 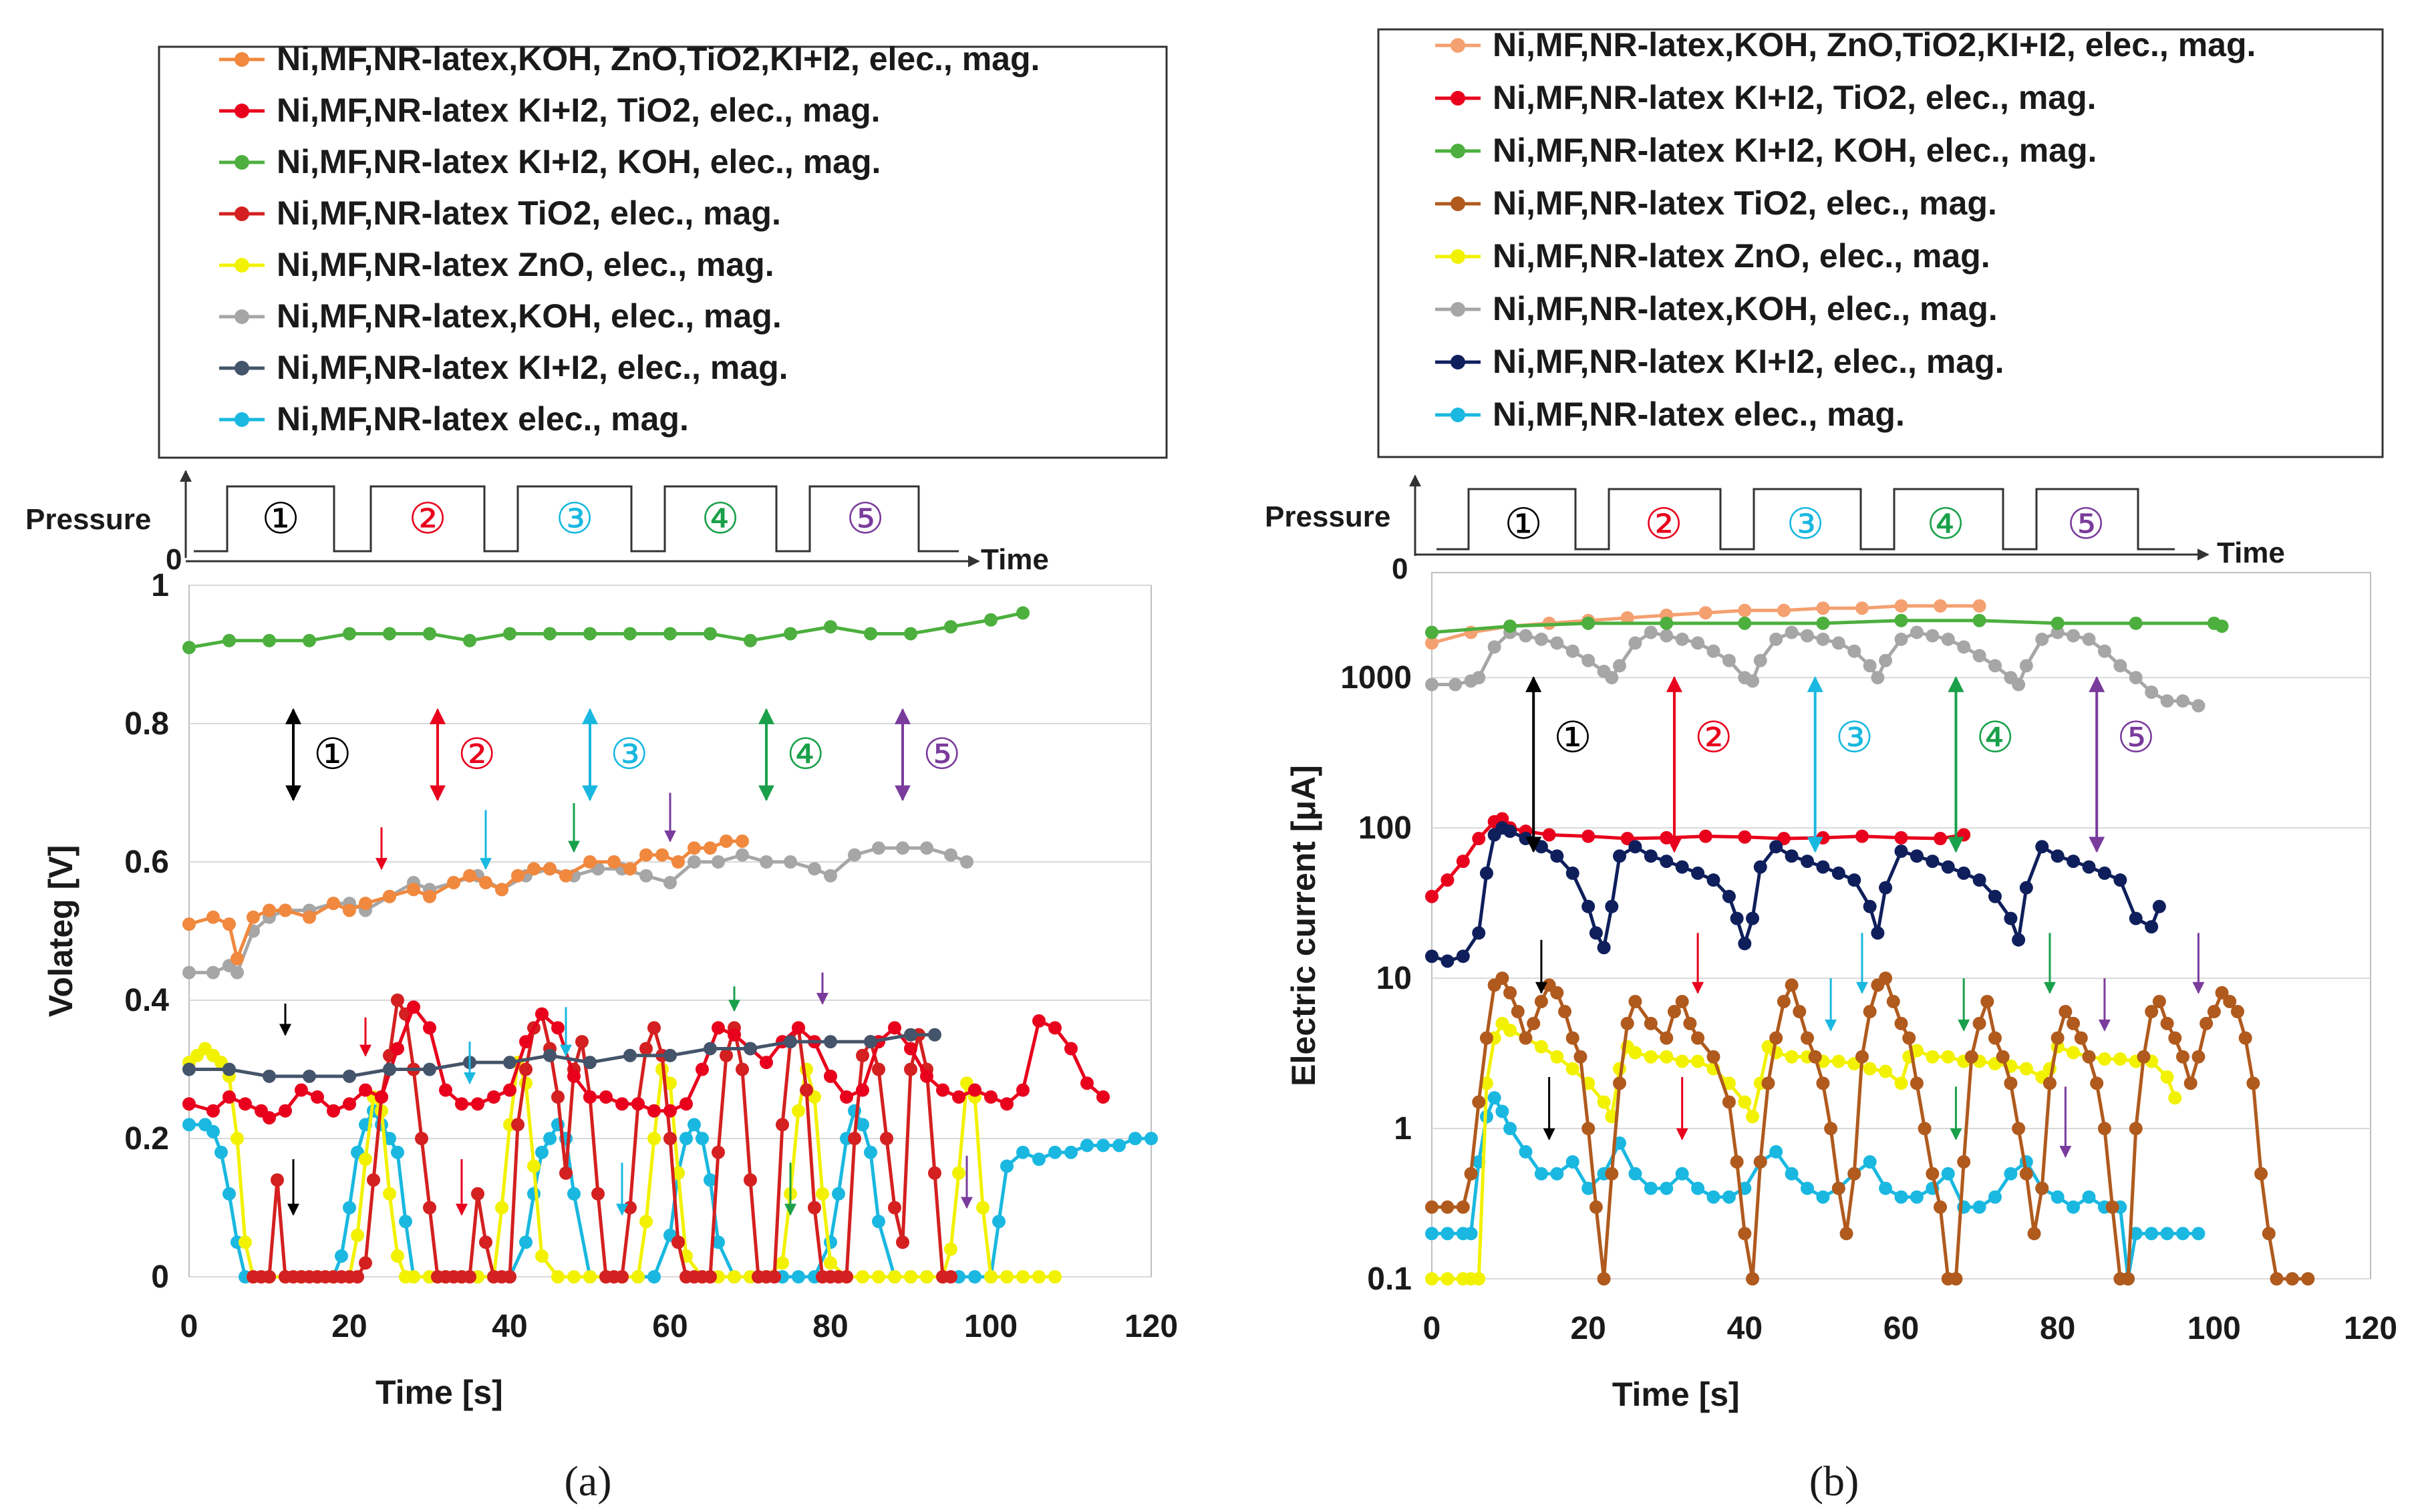 What do you see at coordinates (1394, 978) in the screenshot?
I see `y-tick-label: 10` at bounding box center [1394, 978].